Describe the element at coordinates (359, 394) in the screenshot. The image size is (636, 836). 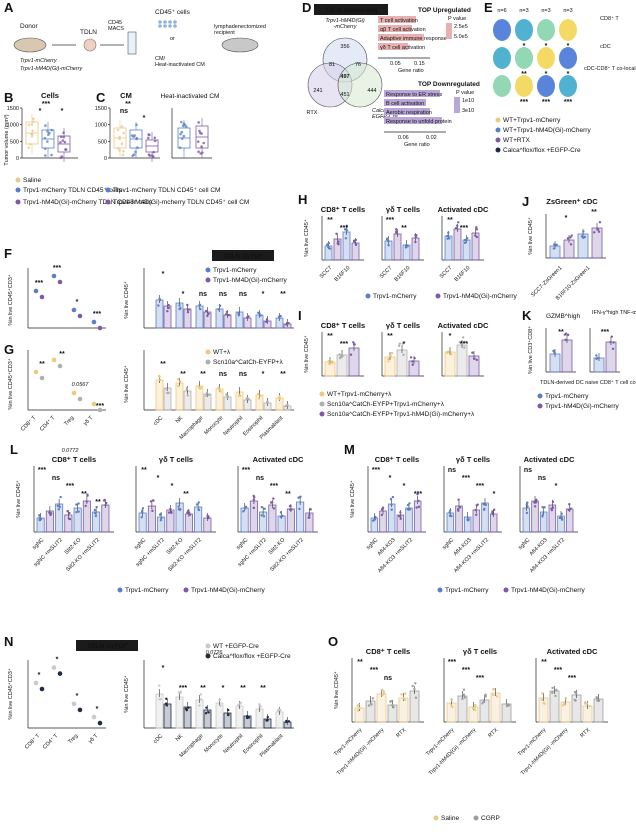
I see `panel-i-legend-item: WT+Trpv1-mCherry+λ` at that location.